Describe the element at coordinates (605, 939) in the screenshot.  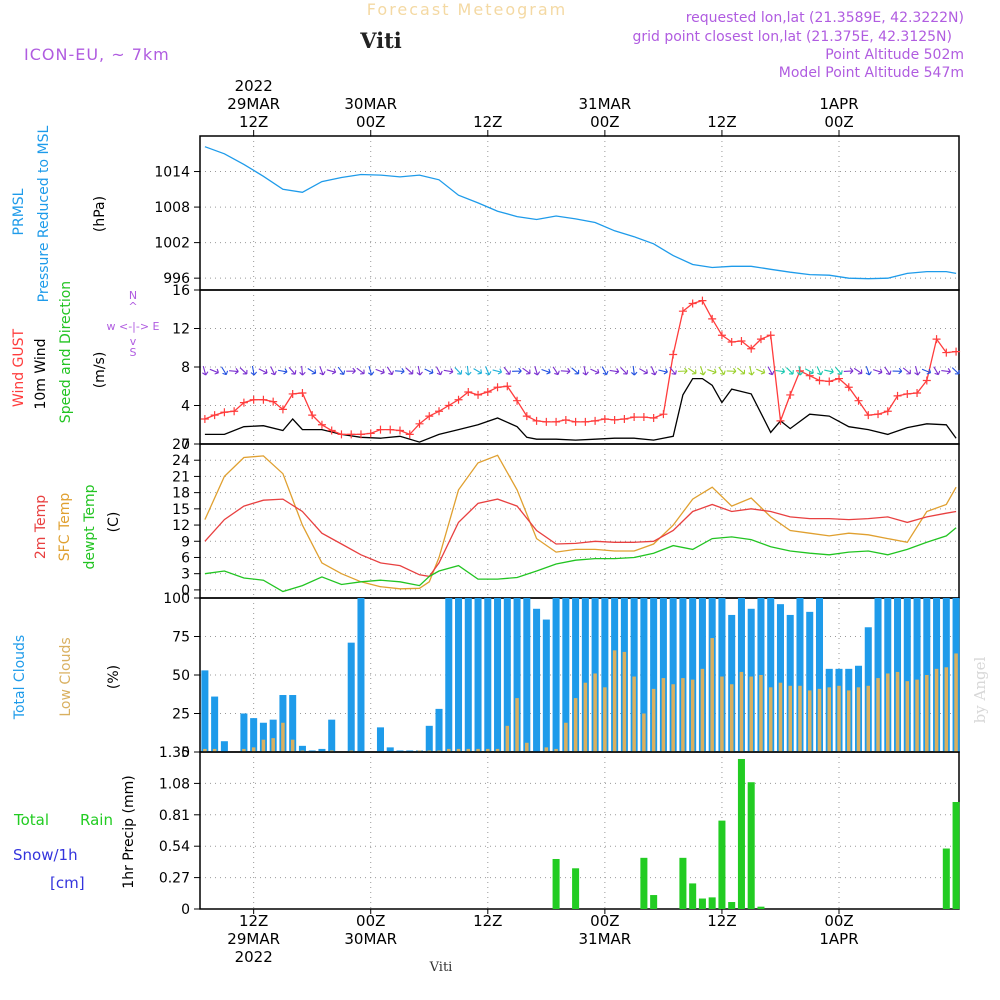
I see `bottom-time-label: 31MAR` at that location.